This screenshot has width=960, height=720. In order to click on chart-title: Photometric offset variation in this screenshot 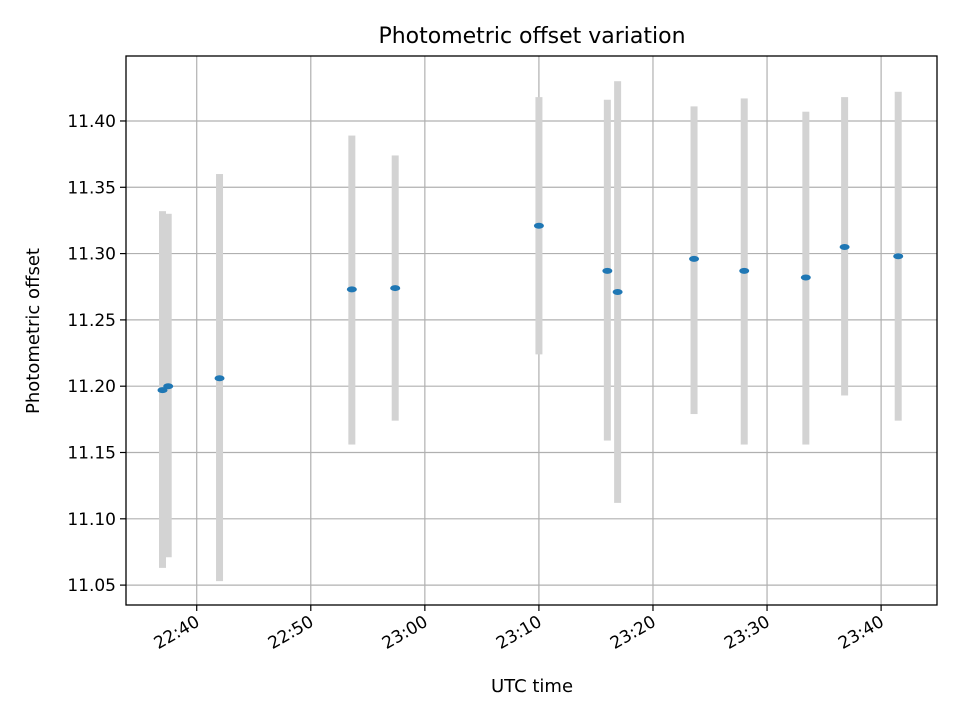, I will do `click(531, 36)`.